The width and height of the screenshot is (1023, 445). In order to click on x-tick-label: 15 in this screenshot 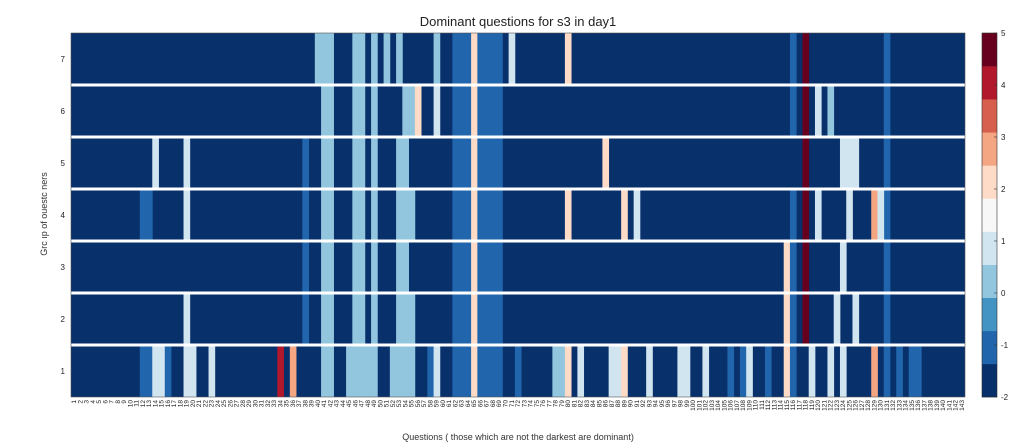, I will do `click(162, 404)`.